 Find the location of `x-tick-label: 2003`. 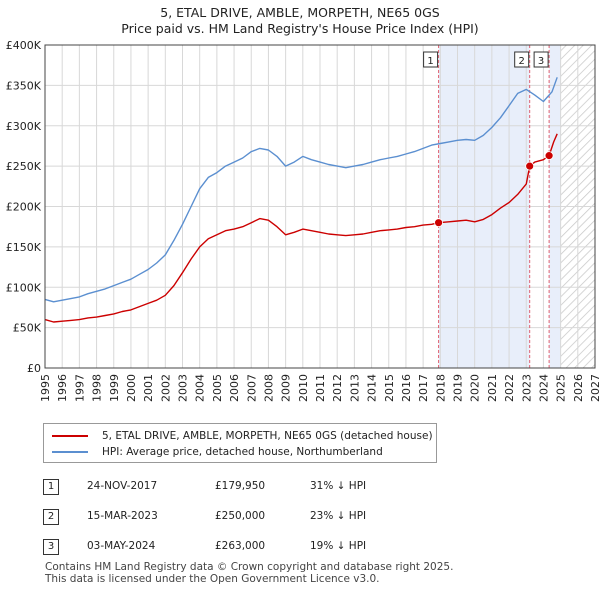

x-tick-label: 2003 is located at coordinates (183, 388).